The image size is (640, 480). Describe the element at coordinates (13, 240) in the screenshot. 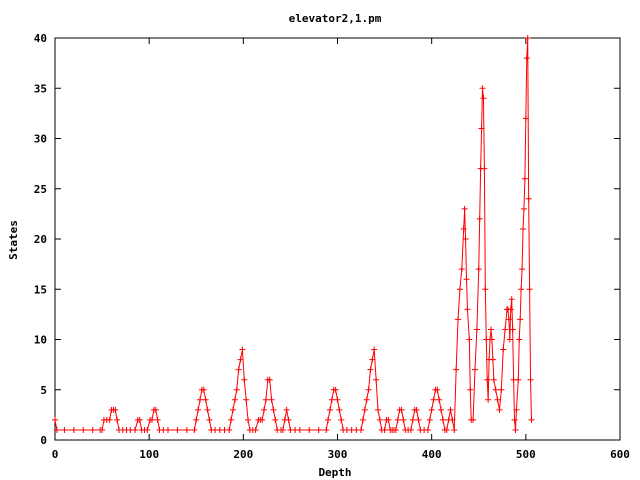

I see `y-axis-label: States` at that location.